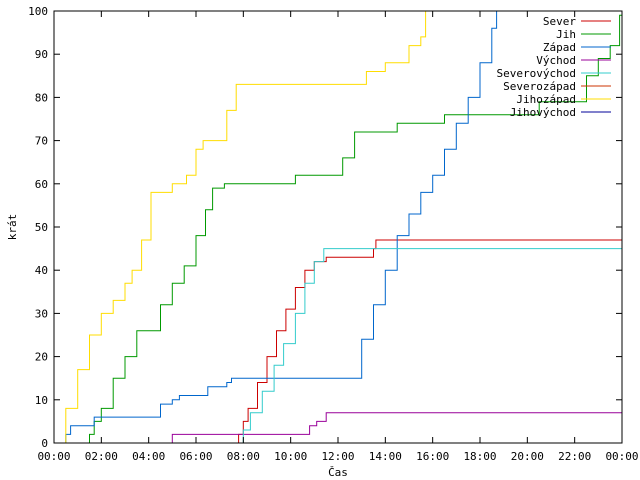 This screenshot has width=640, height=480. I want to click on y-tick-label: 30, so click(41, 313).